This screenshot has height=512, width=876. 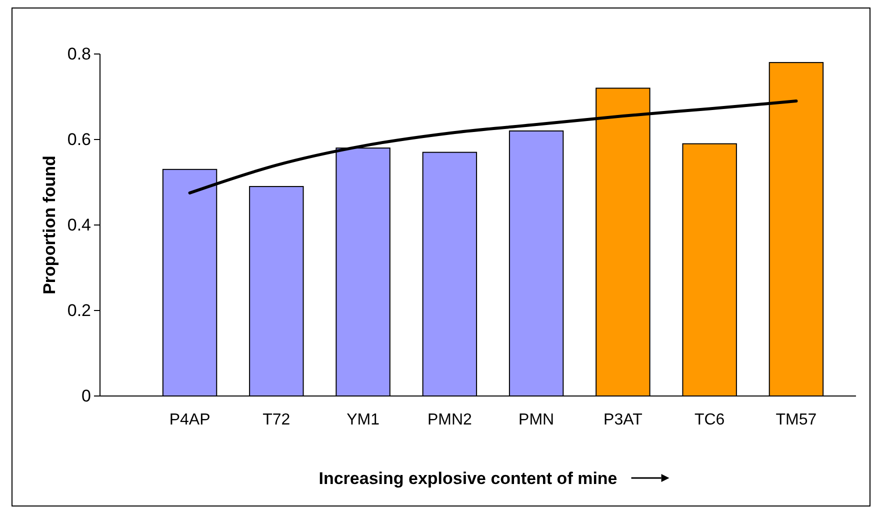 What do you see at coordinates (79, 224) in the screenshot?
I see `y-tick-label: 0.4` at bounding box center [79, 224].